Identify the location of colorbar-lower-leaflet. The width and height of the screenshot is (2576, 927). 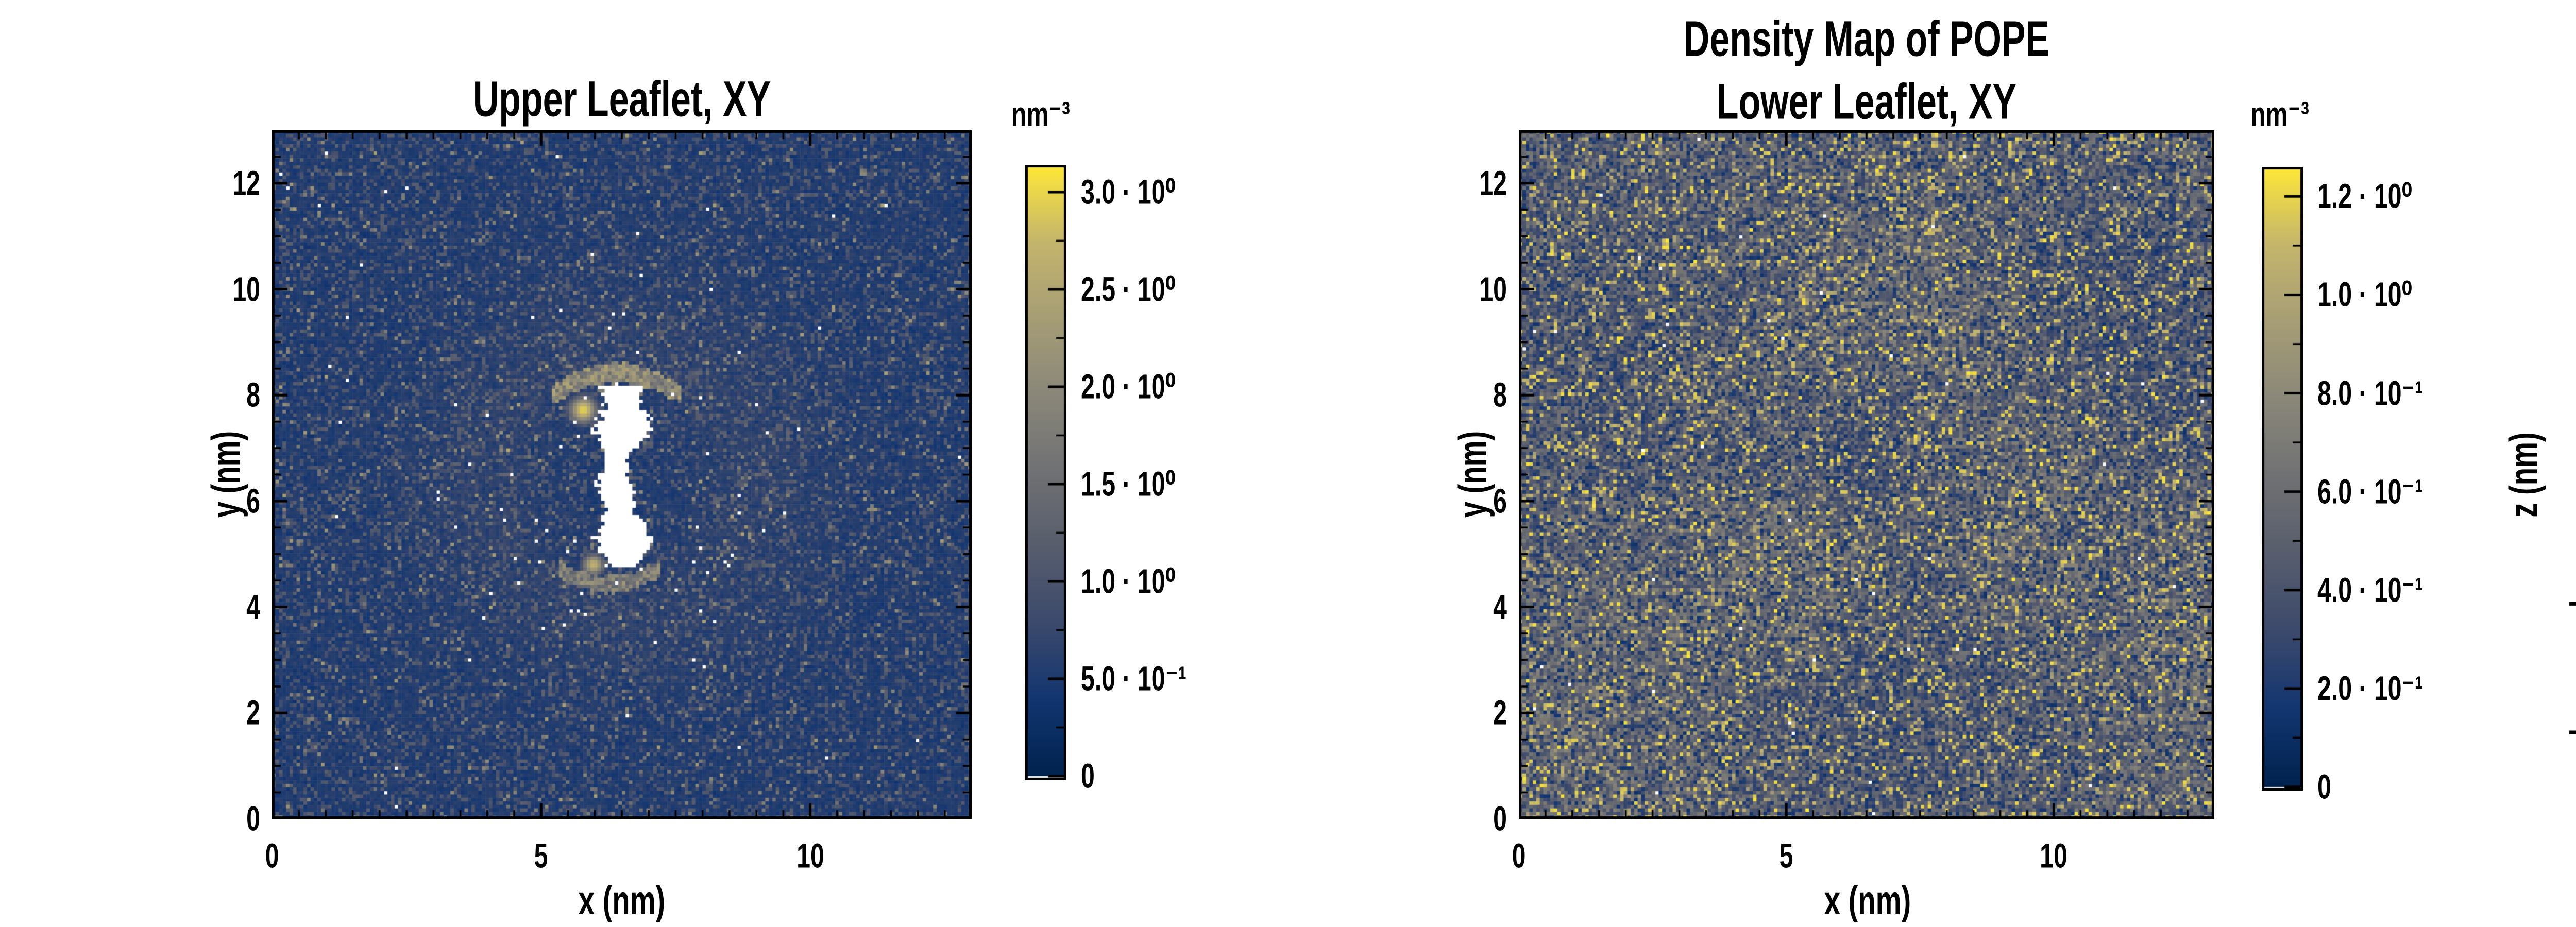
(2282, 479).